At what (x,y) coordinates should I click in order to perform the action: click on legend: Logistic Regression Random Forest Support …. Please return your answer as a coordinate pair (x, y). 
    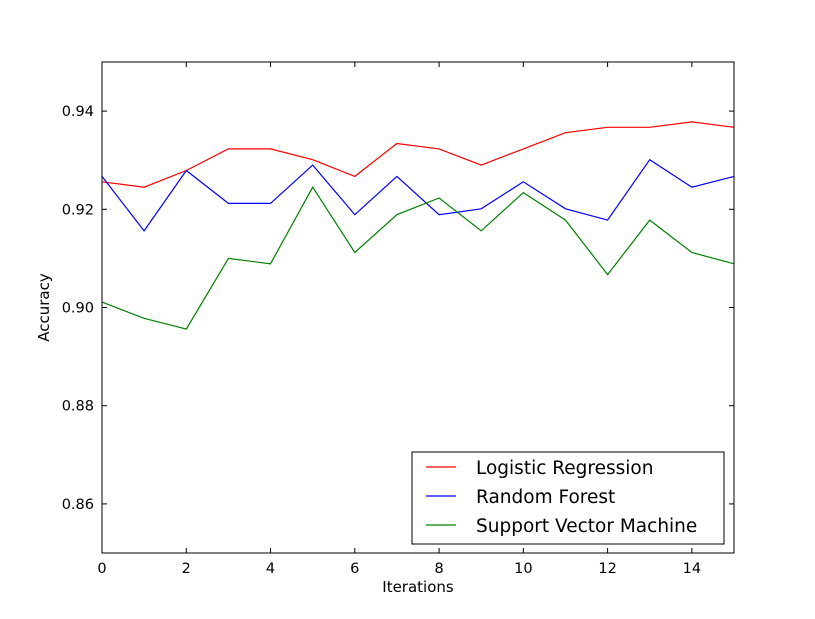
    Looking at the image, I should click on (568, 498).